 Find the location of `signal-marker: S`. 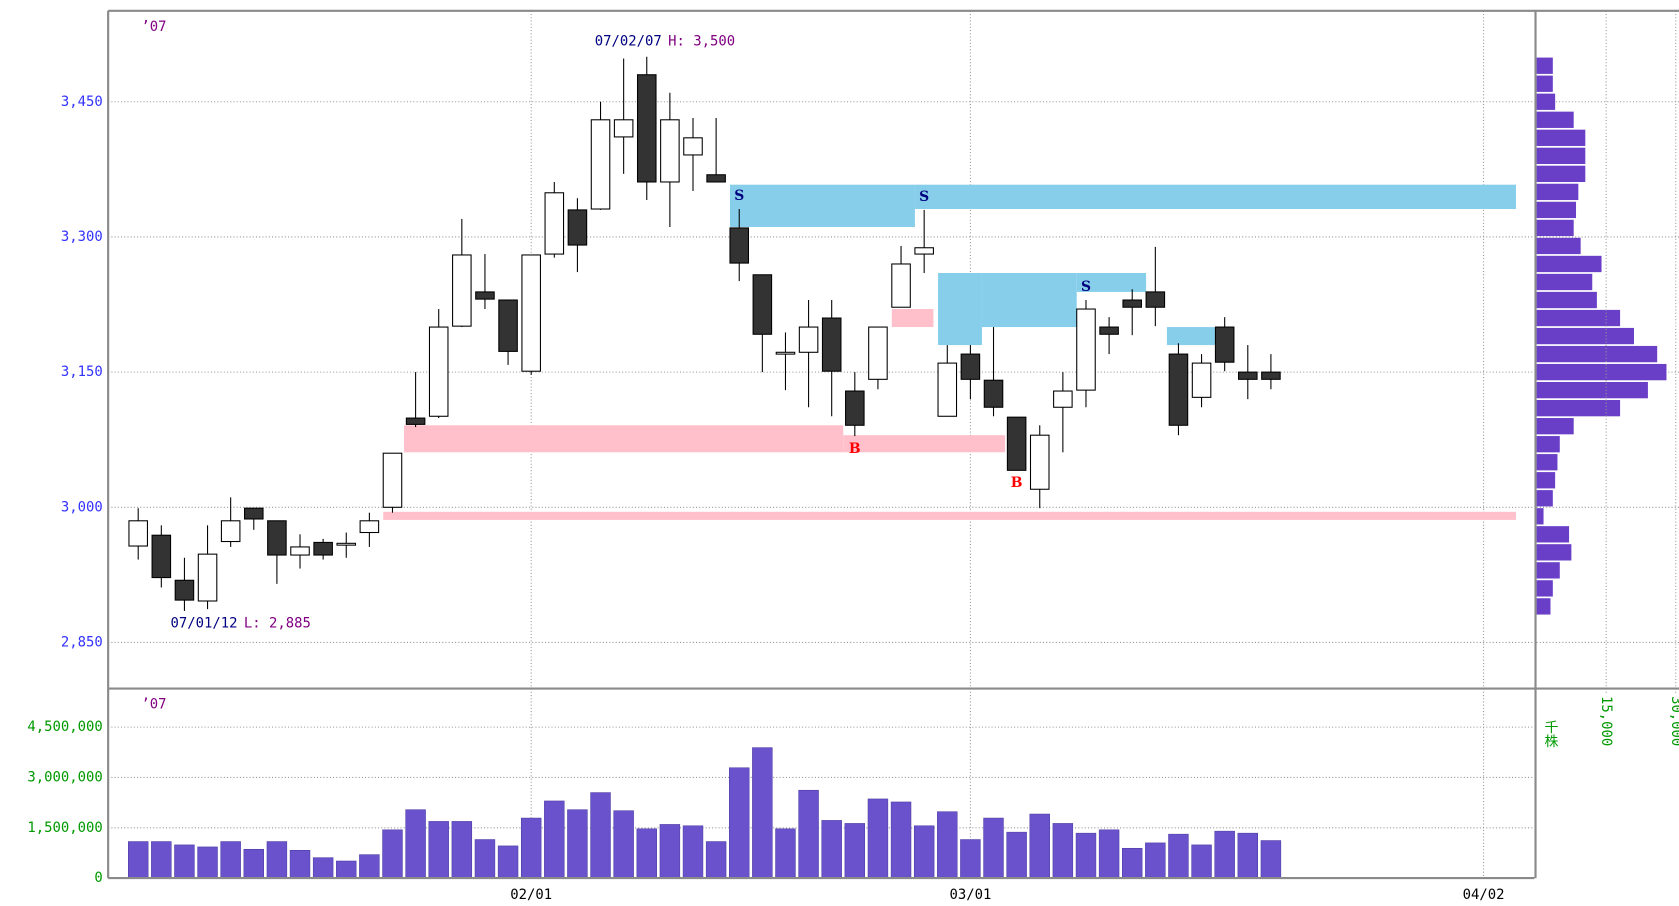

signal-marker: S is located at coordinates (739, 196).